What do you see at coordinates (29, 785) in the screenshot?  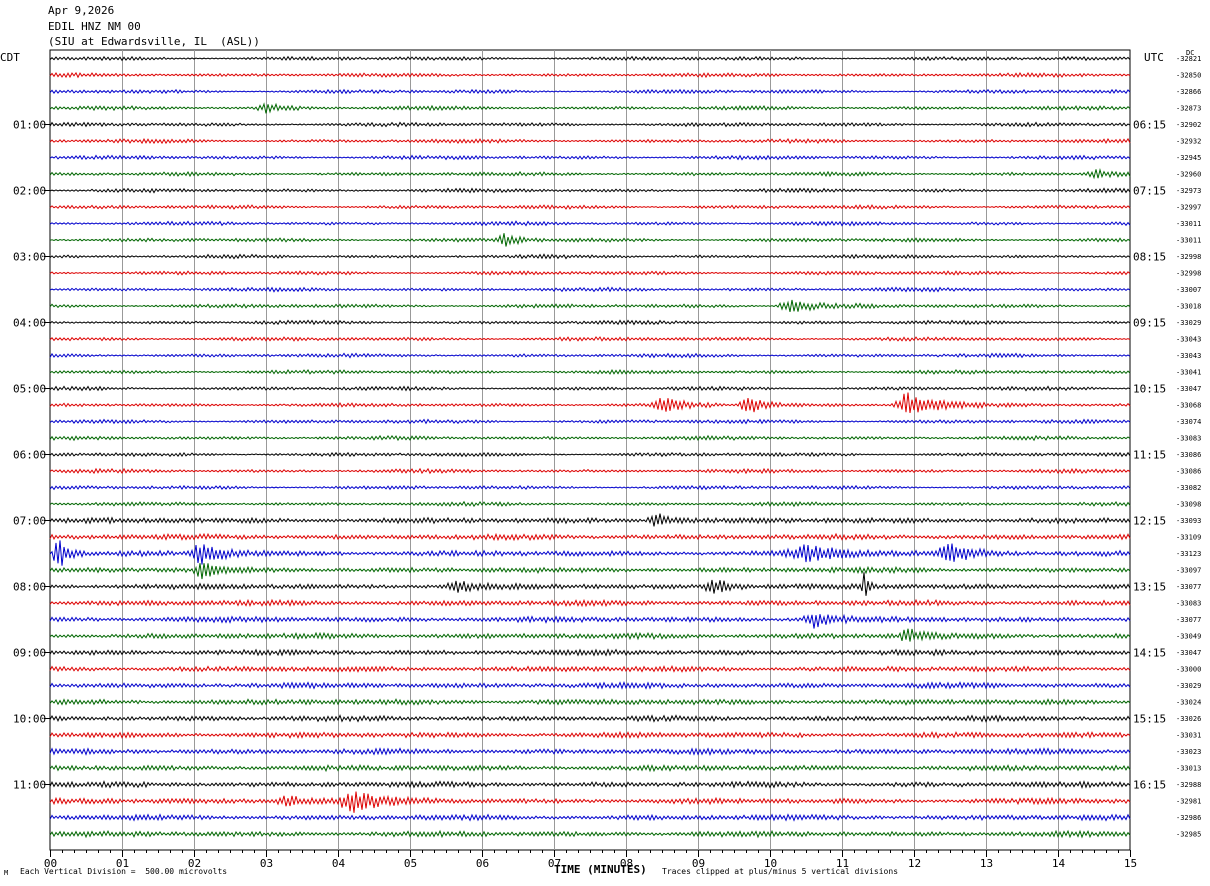 I see `cdt-hour-label: 11:00` at bounding box center [29, 785].